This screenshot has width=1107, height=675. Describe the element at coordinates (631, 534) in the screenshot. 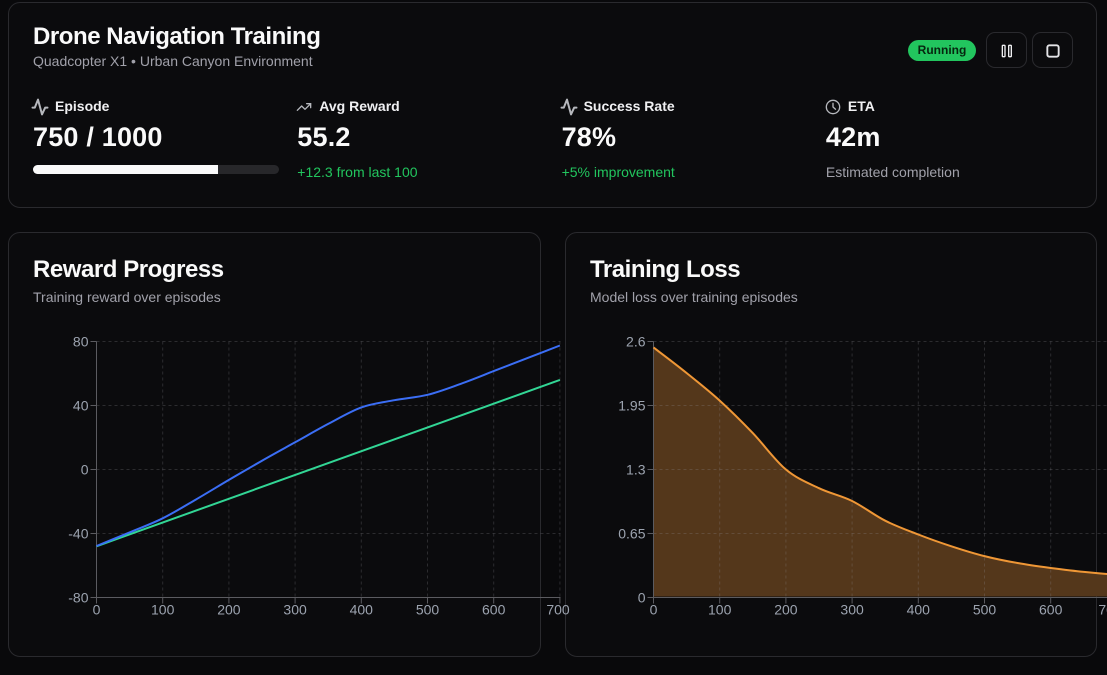

I see `svg-text: 0.65` at that location.